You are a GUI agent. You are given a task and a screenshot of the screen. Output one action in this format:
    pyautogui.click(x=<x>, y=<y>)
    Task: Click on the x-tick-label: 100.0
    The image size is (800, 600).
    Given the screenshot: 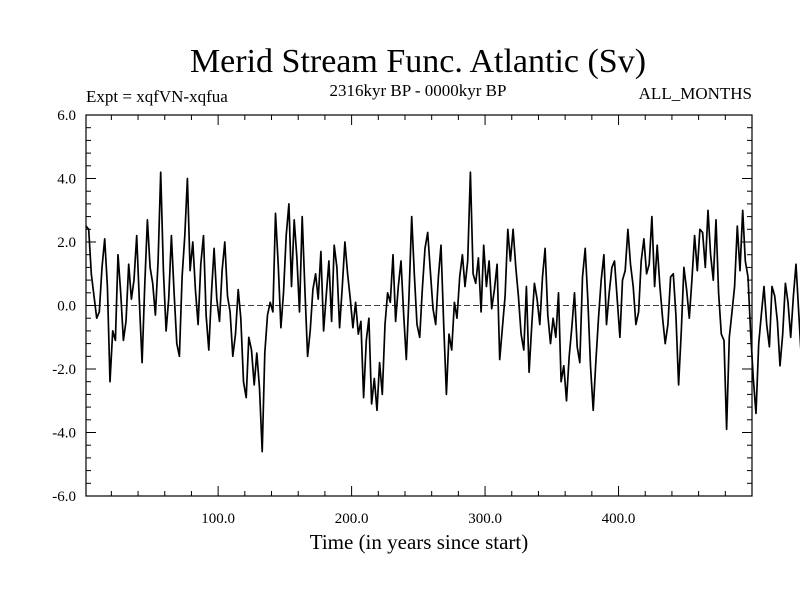 What is the action you would take?
    pyautogui.click(x=218, y=519)
    